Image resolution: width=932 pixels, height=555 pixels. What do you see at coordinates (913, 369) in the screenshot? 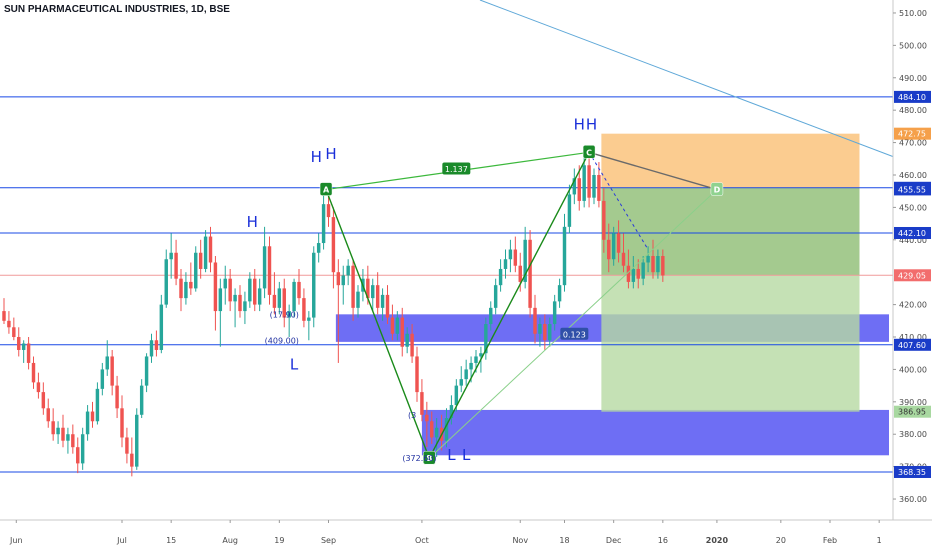
I see `y-tick-label: 400.00` at bounding box center [913, 369].